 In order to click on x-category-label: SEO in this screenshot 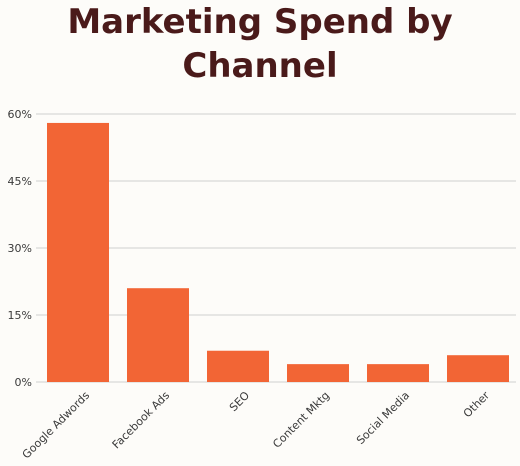, I will do `click(239, 401)`.